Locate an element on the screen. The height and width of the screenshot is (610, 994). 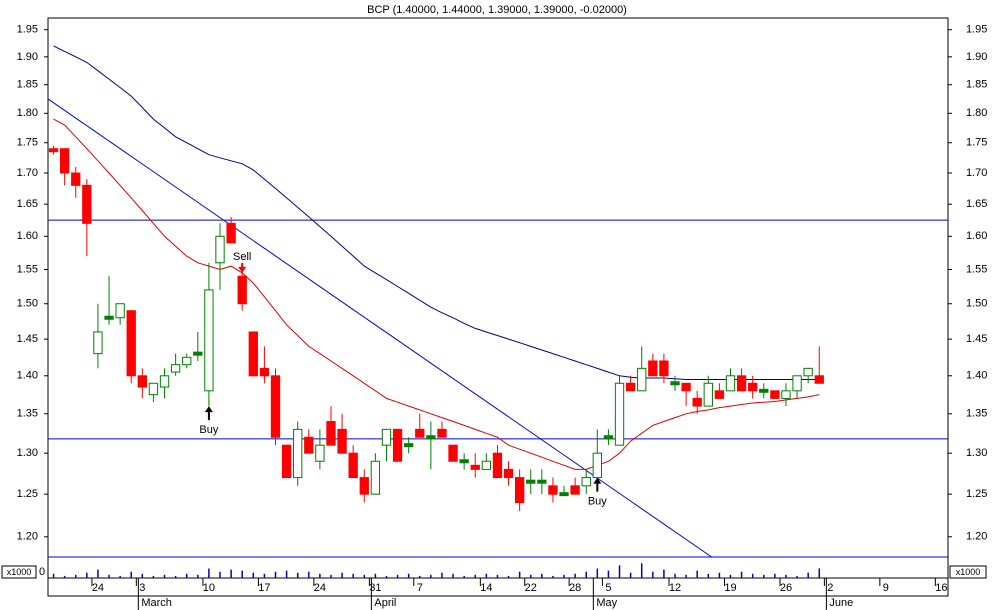
y-tick-label: 1.75 is located at coordinates (976, 143).